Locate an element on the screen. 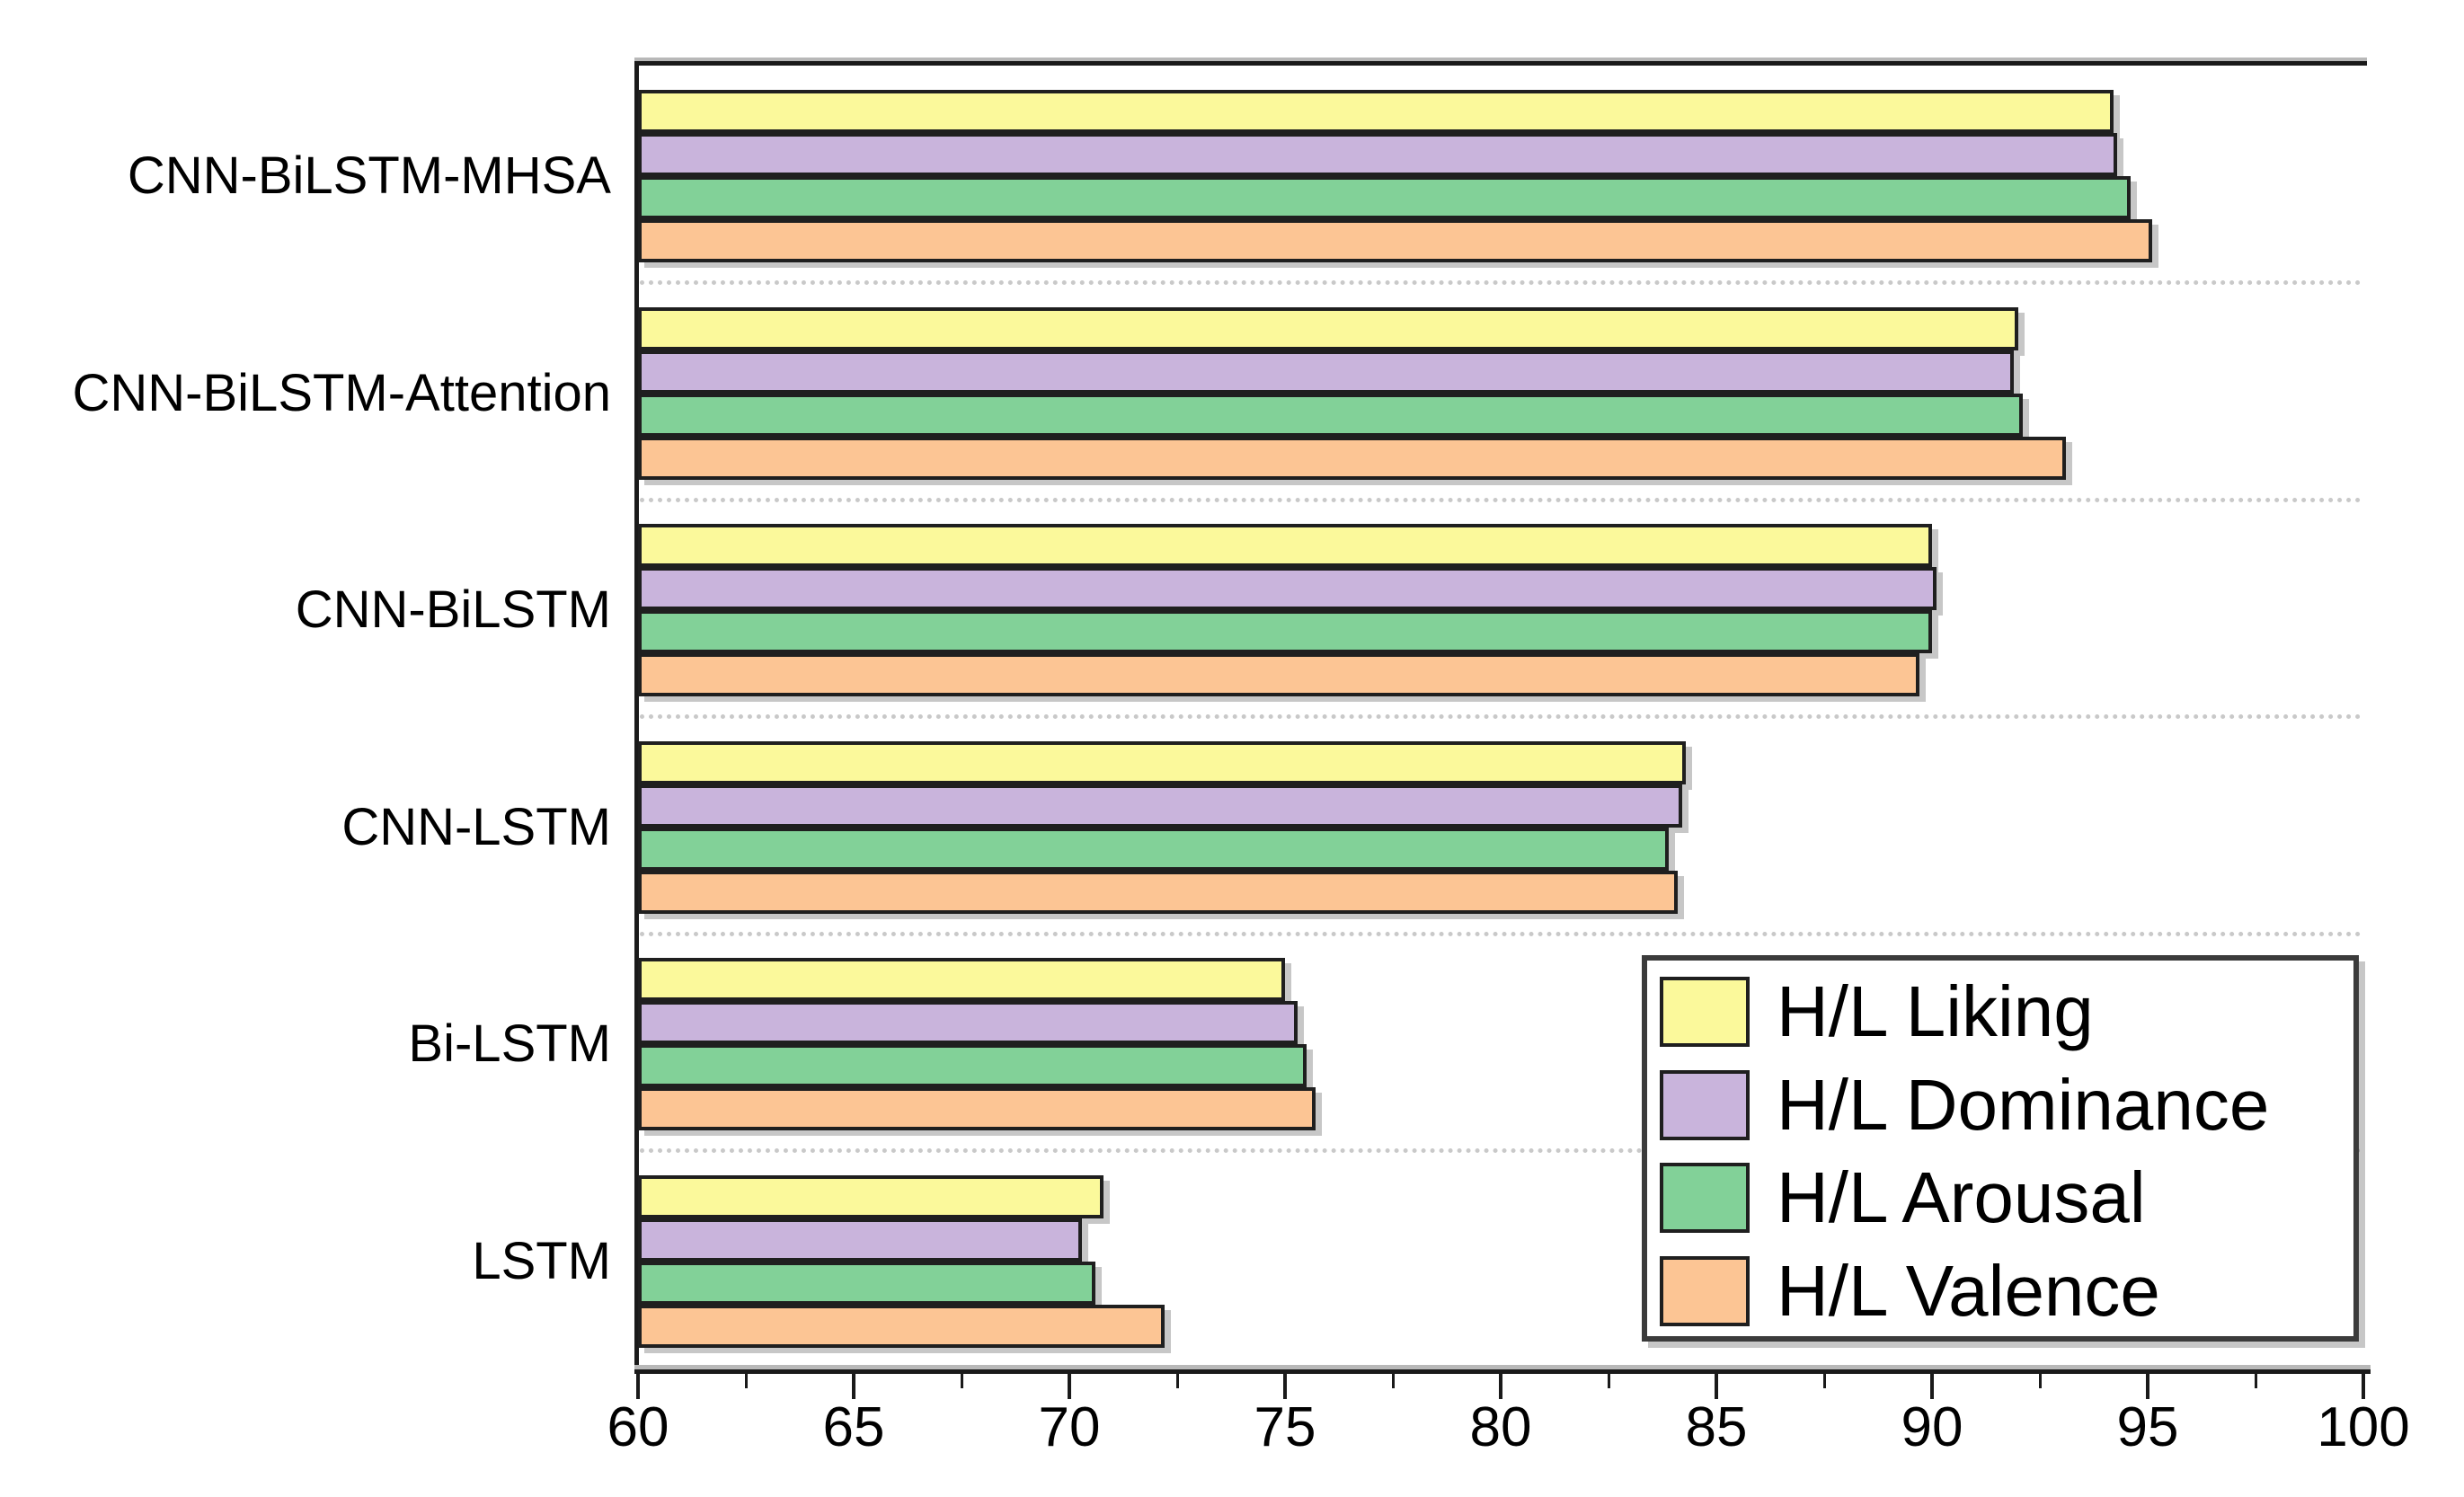 The image size is (2464, 1497). x-axis-tick-label: 95 is located at coordinates (2147, 1427).